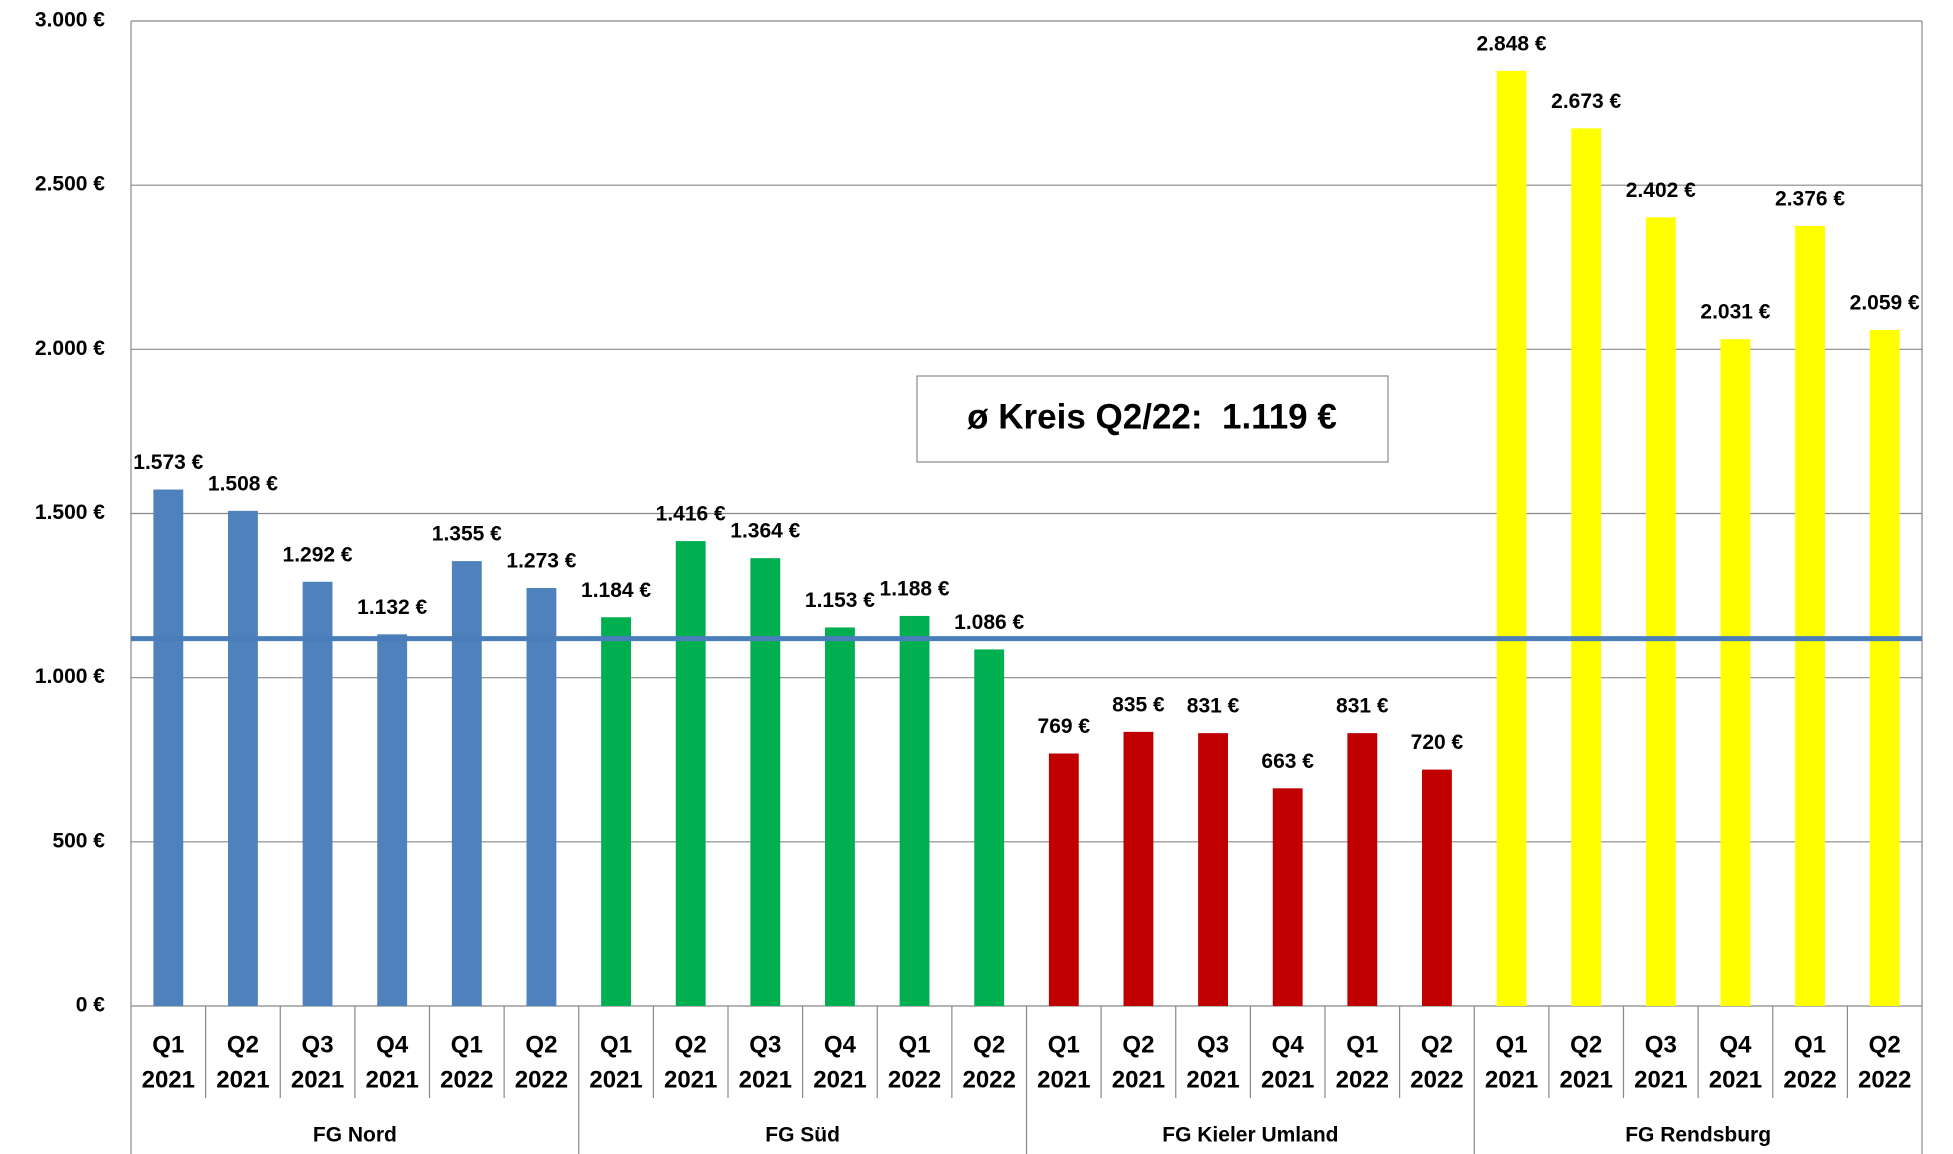  I want to click on annotation: ø Kreis Q2/22: 1.119 €, so click(1152, 416).